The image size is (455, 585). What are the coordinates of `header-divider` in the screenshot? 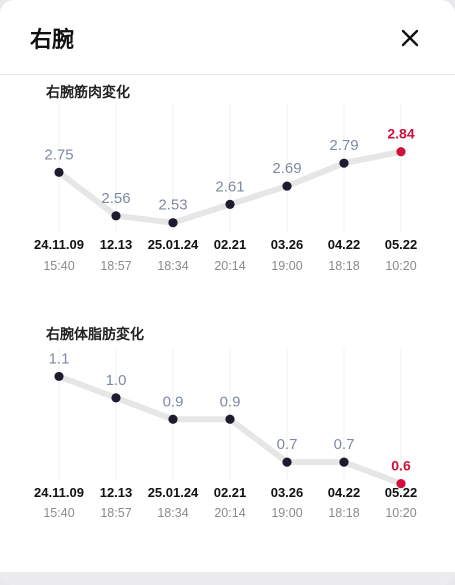 It's located at (227, 74).